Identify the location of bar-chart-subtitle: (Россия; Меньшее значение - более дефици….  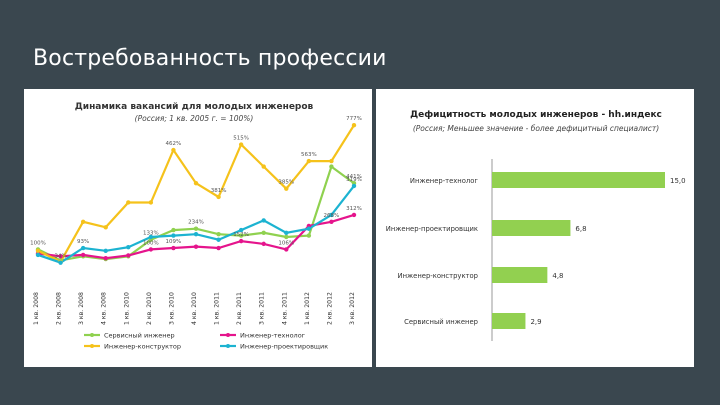
(536, 128).